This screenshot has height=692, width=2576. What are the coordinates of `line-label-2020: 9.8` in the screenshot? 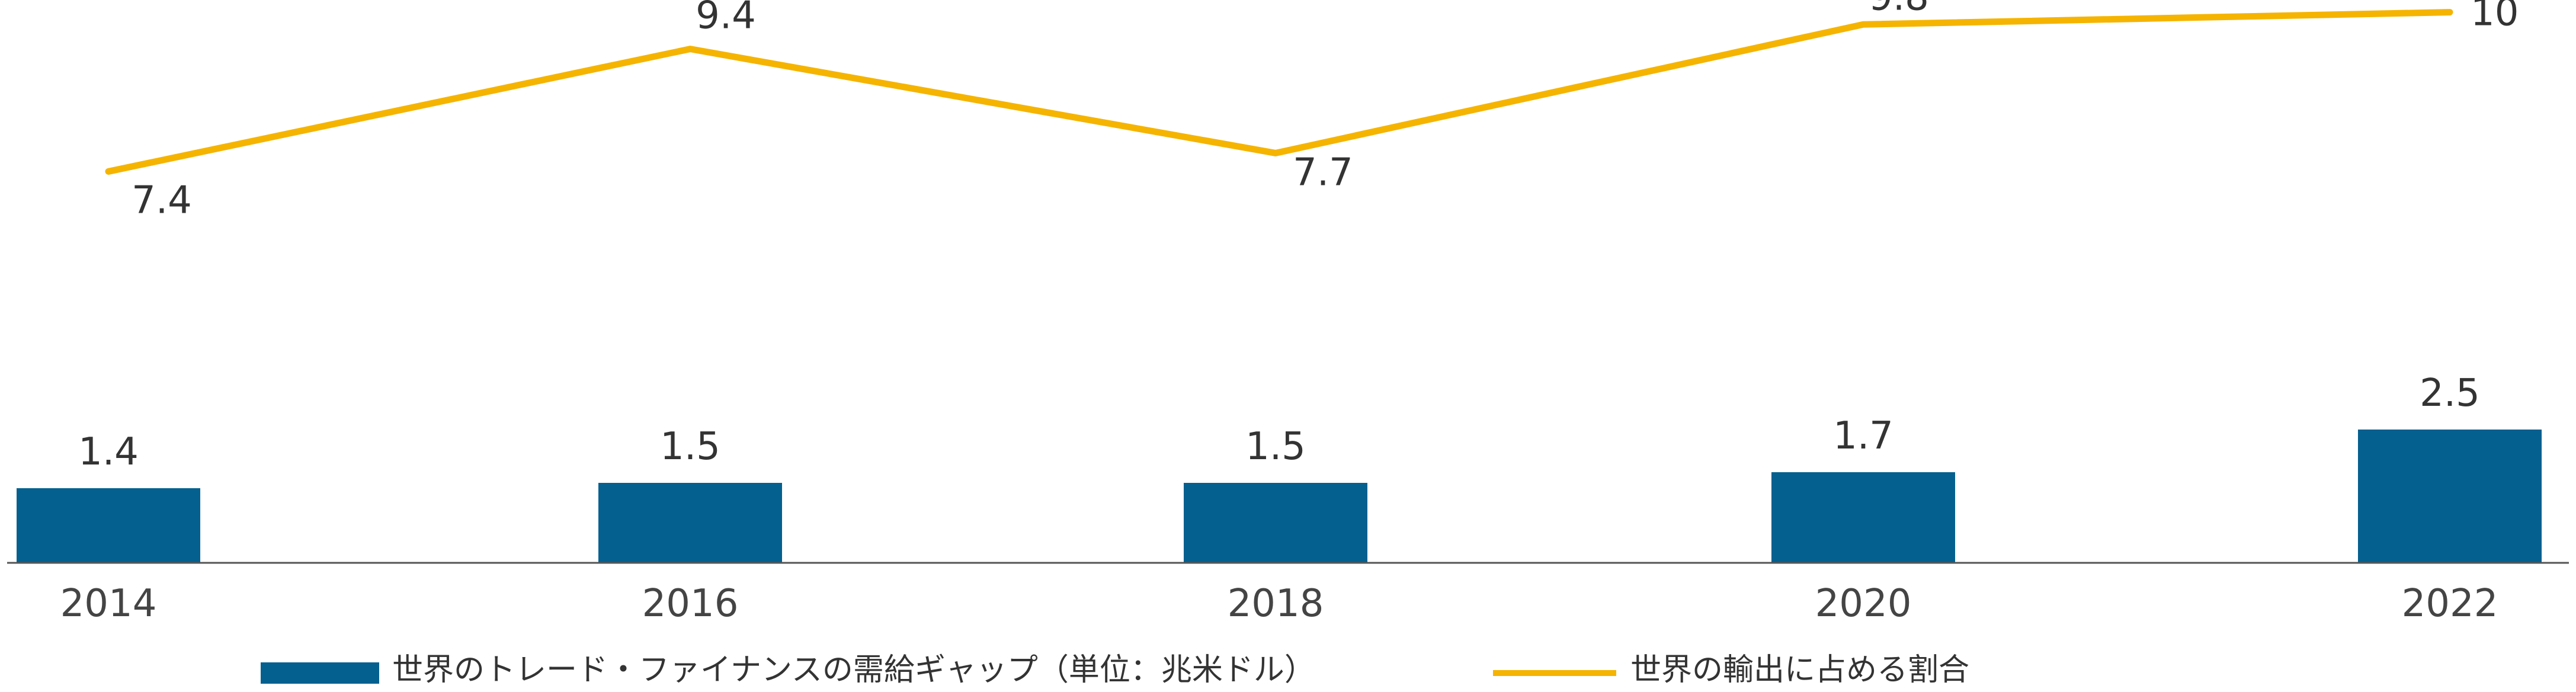 It's located at (1899, 10).